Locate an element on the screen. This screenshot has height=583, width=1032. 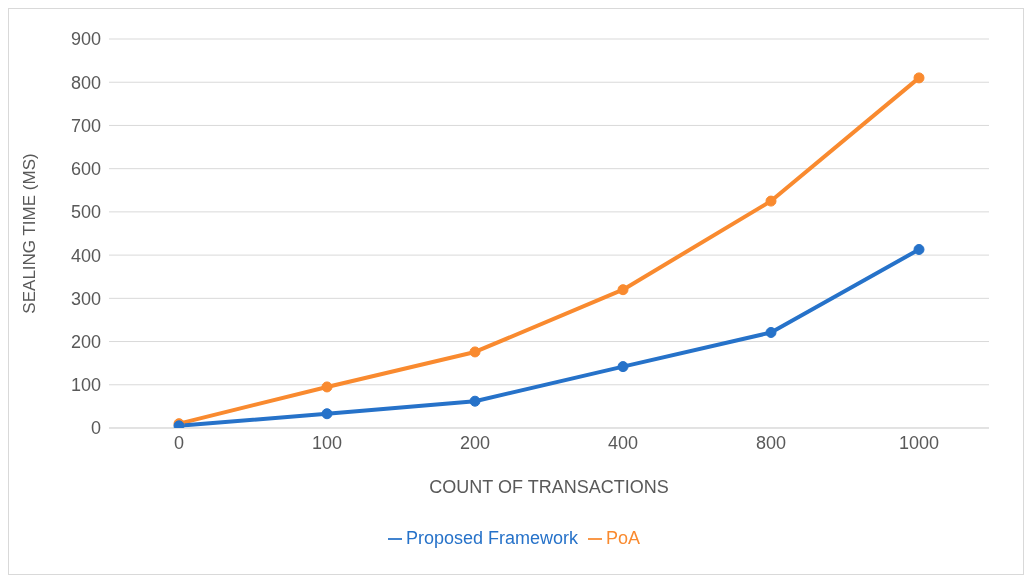
y-tick-label: 300 is located at coordinates (85, 298).